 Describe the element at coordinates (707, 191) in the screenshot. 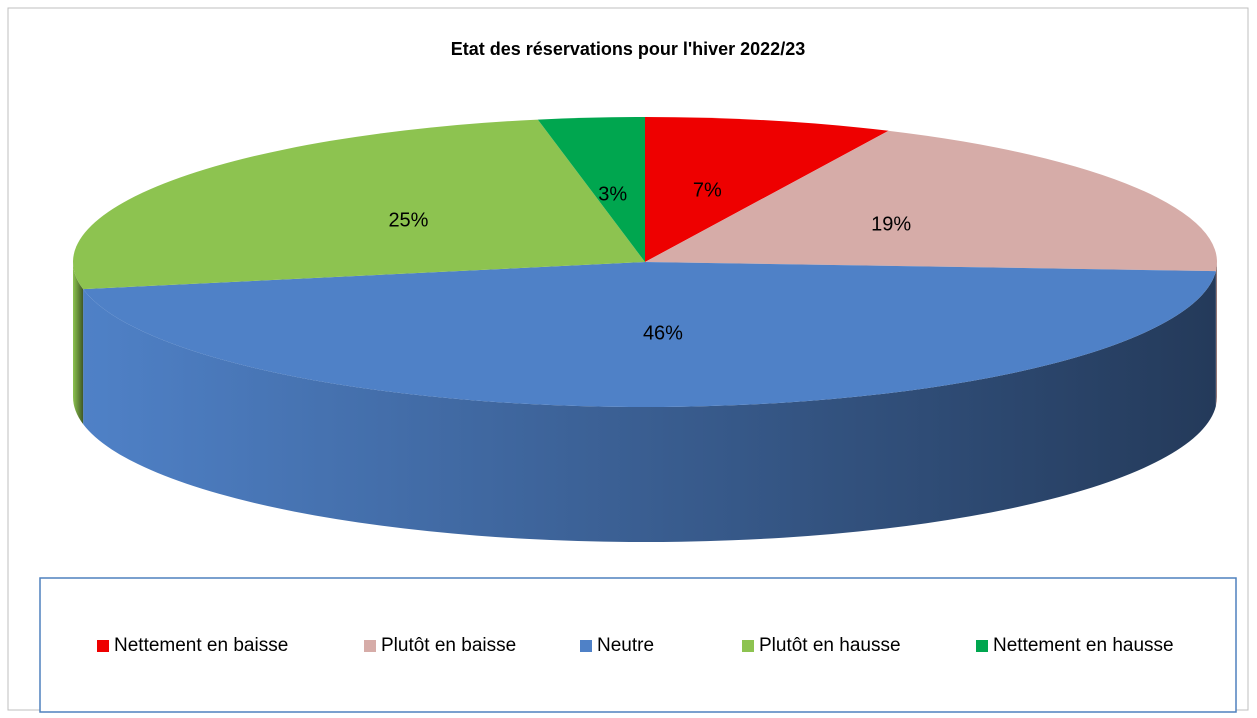

I see `data-label: 7%` at that location.